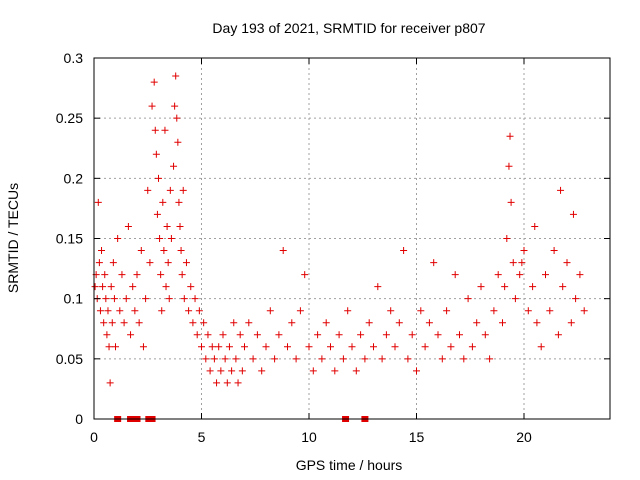  What do you see at coordinates (524, 437) in the screenshot?
I see `x-tick-label: 20` at bounding box center [524, 437].